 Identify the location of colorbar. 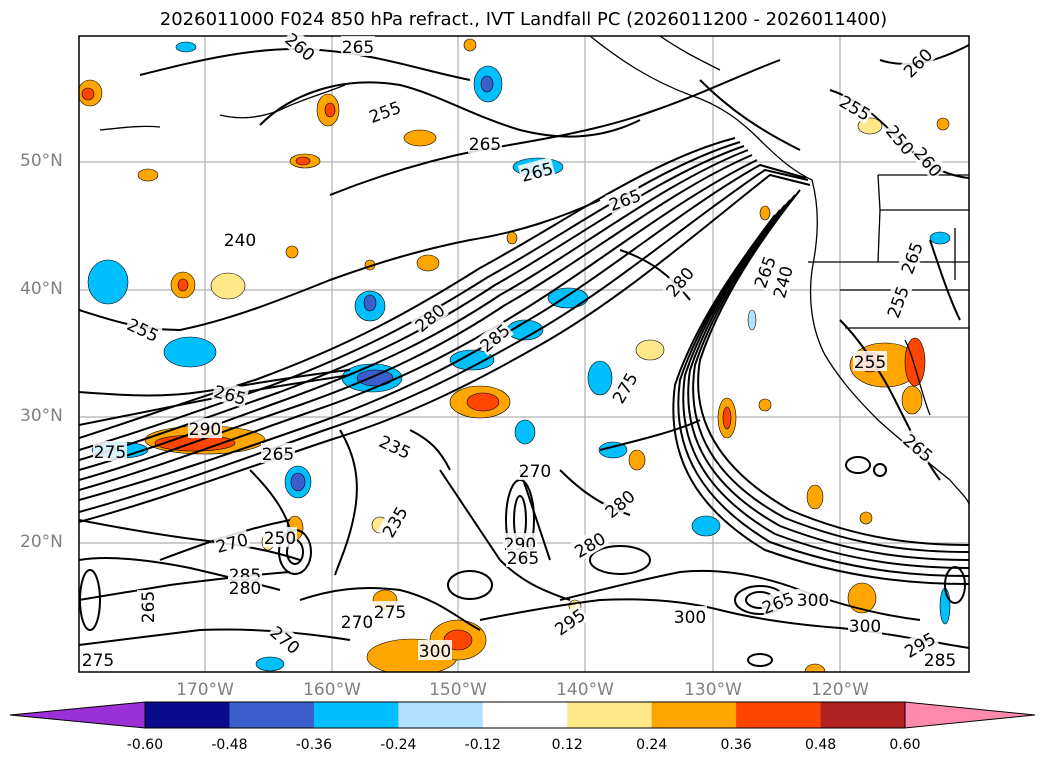
(522, 715).